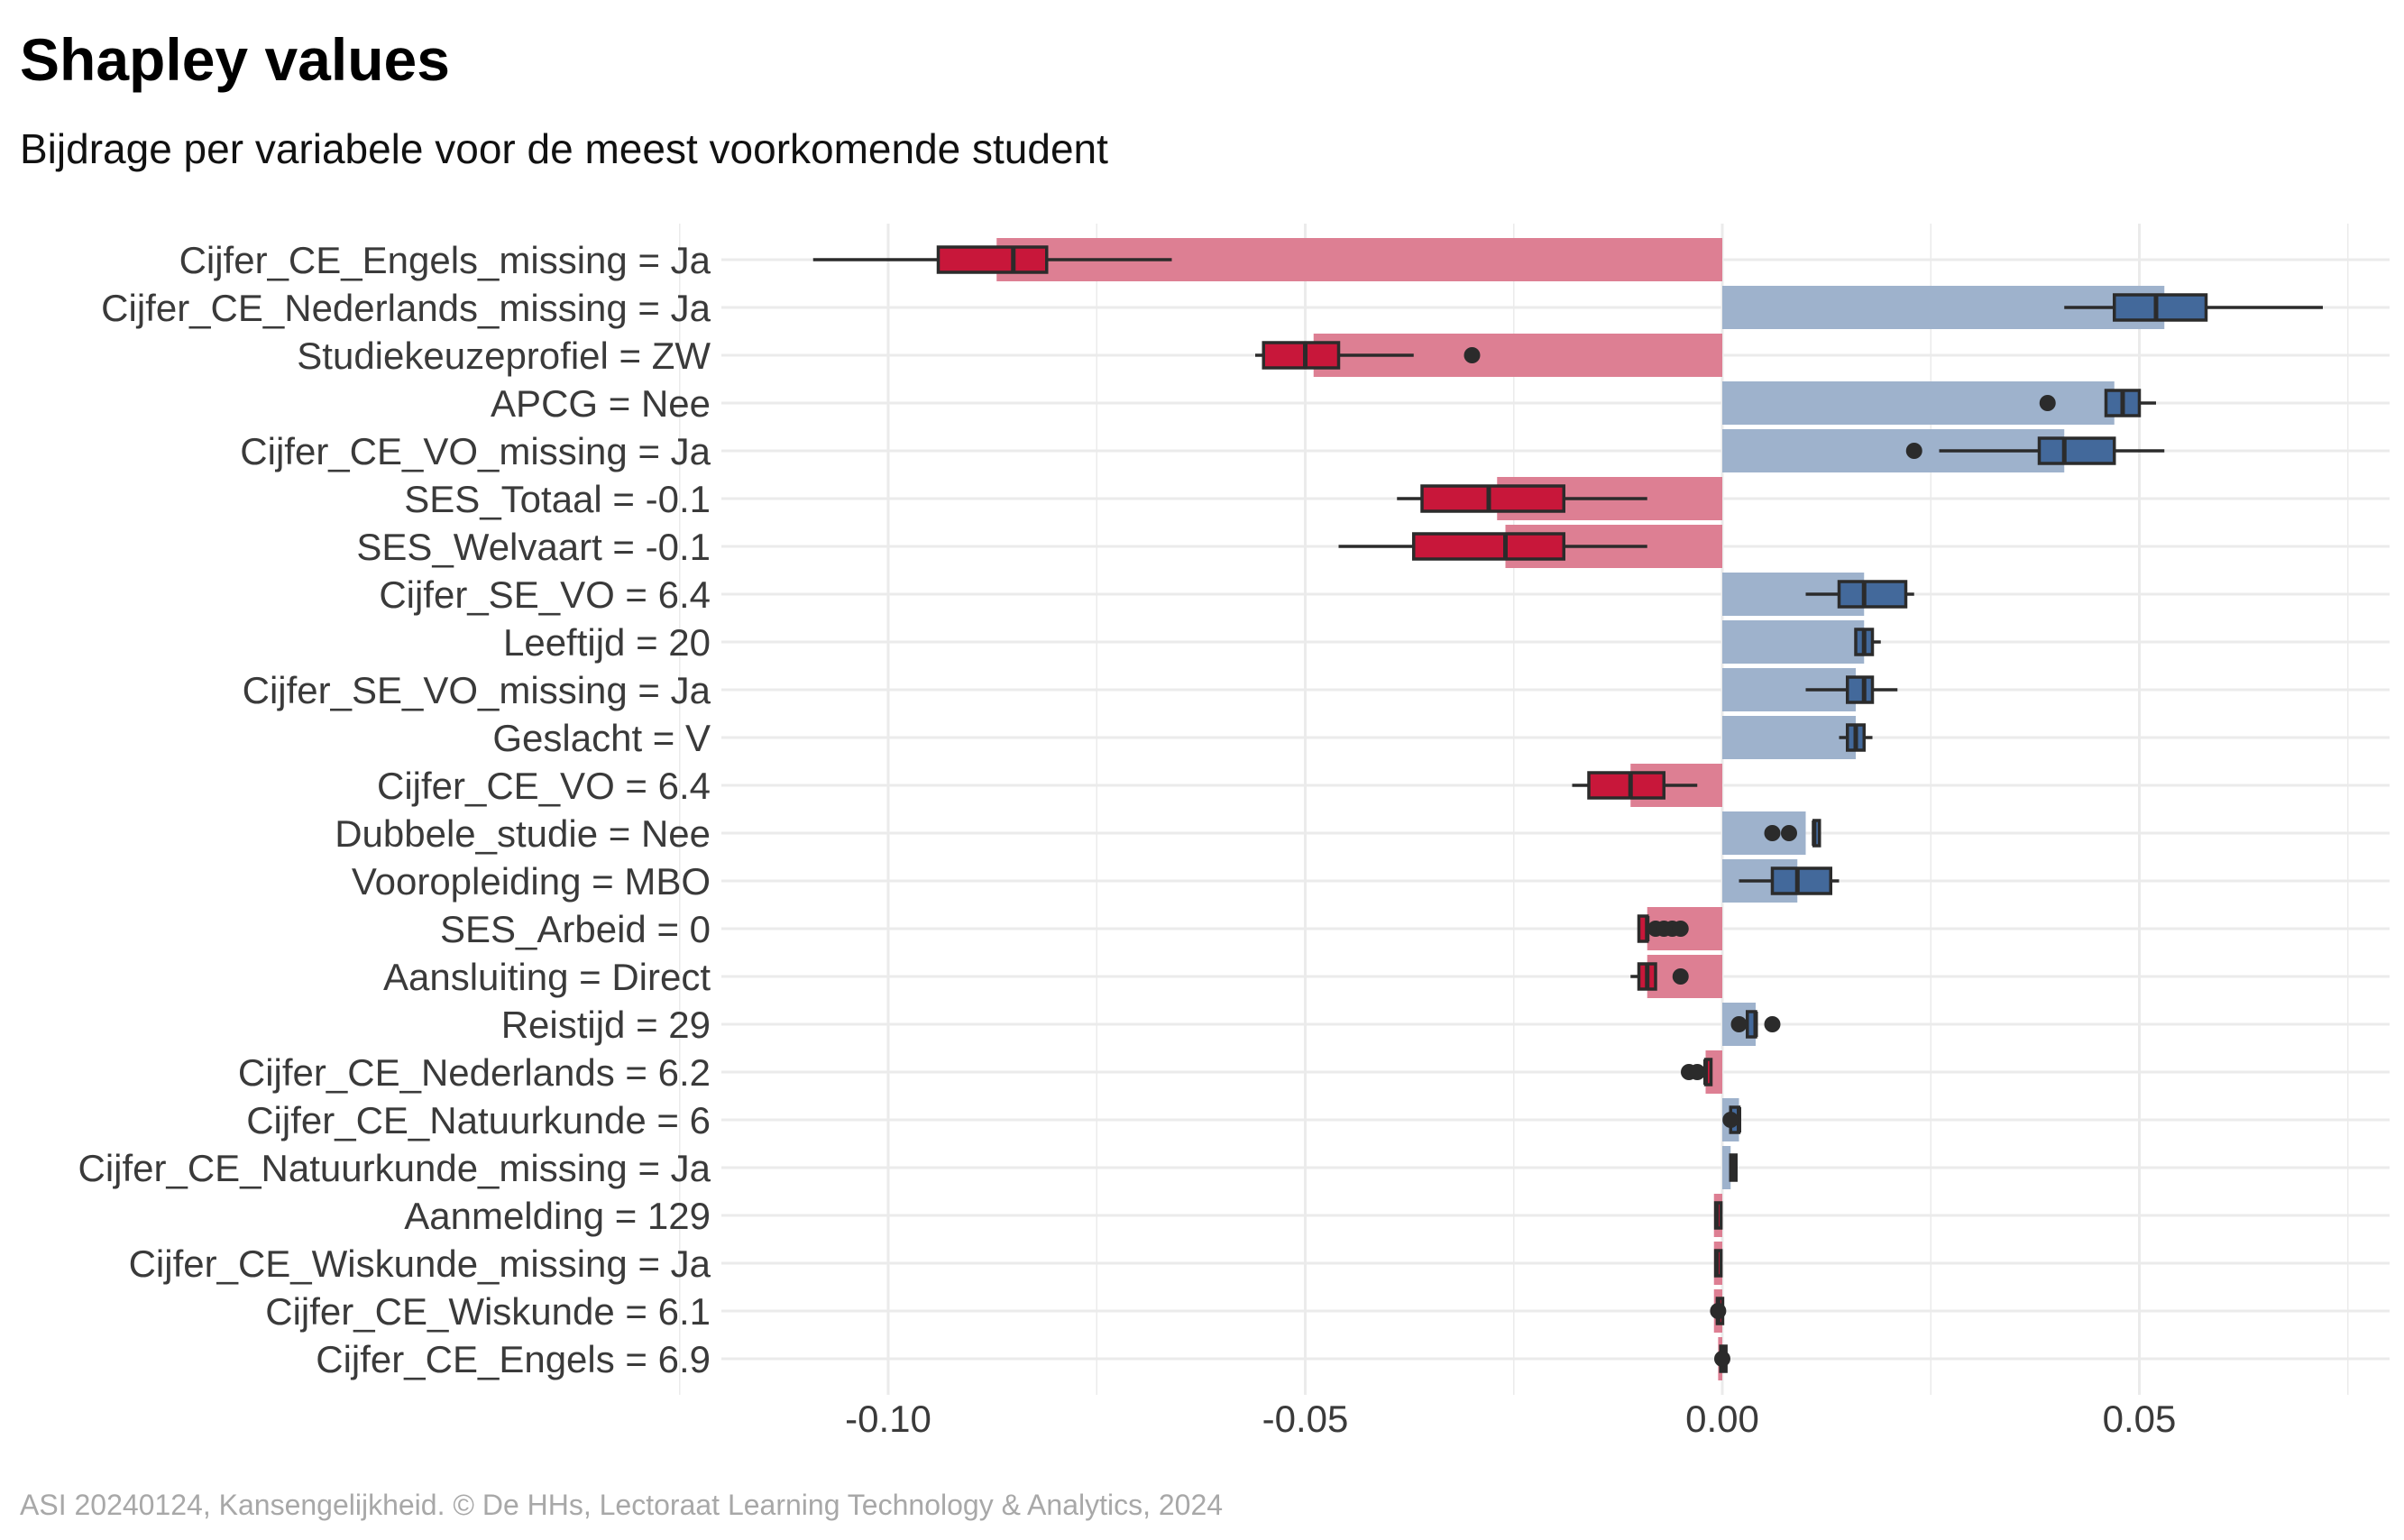 The width and height of the screenshot is (2404, 1540). Describe the element at coordinates (575, 929) in the screenshot. I see `y-label-15: SES_Arbeid = 0` at that location.